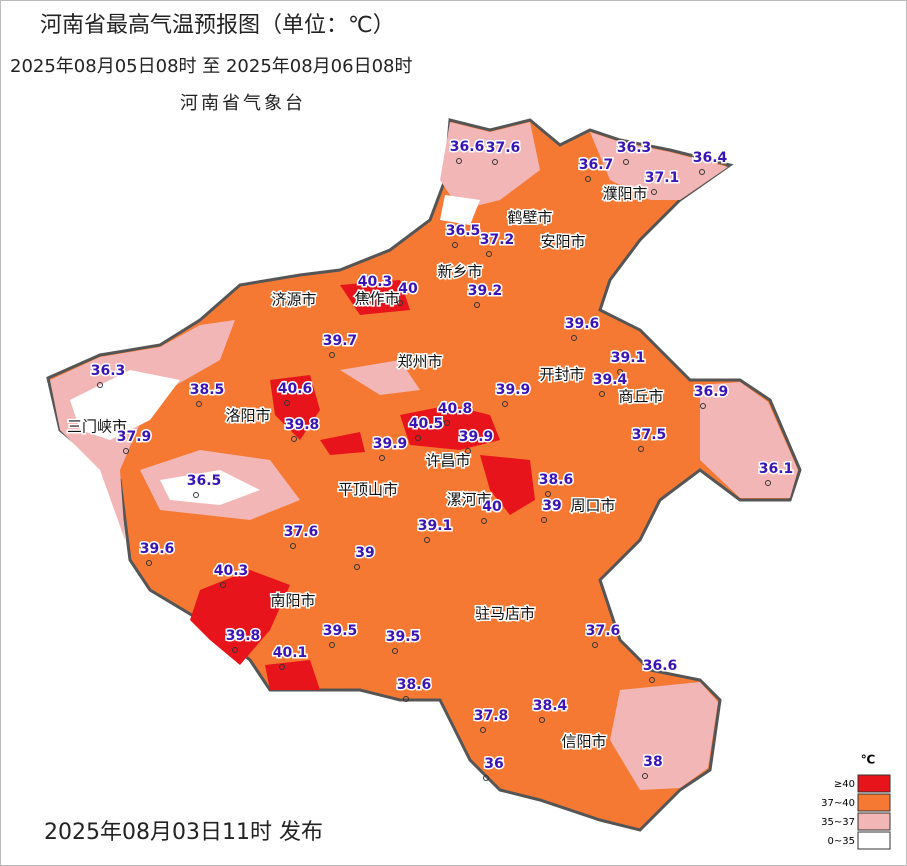 This screenshot has height=866, width=907. What do you see at coordinates (529, 218) in the screenshot?
I see `city-label: 鹤壁市` at bounding box center [529, 218].